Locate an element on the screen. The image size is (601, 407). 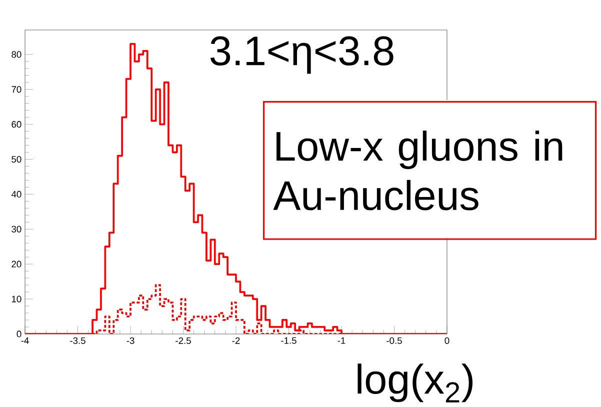
x-tick-label: 0 is located at coordinates (447, 340).